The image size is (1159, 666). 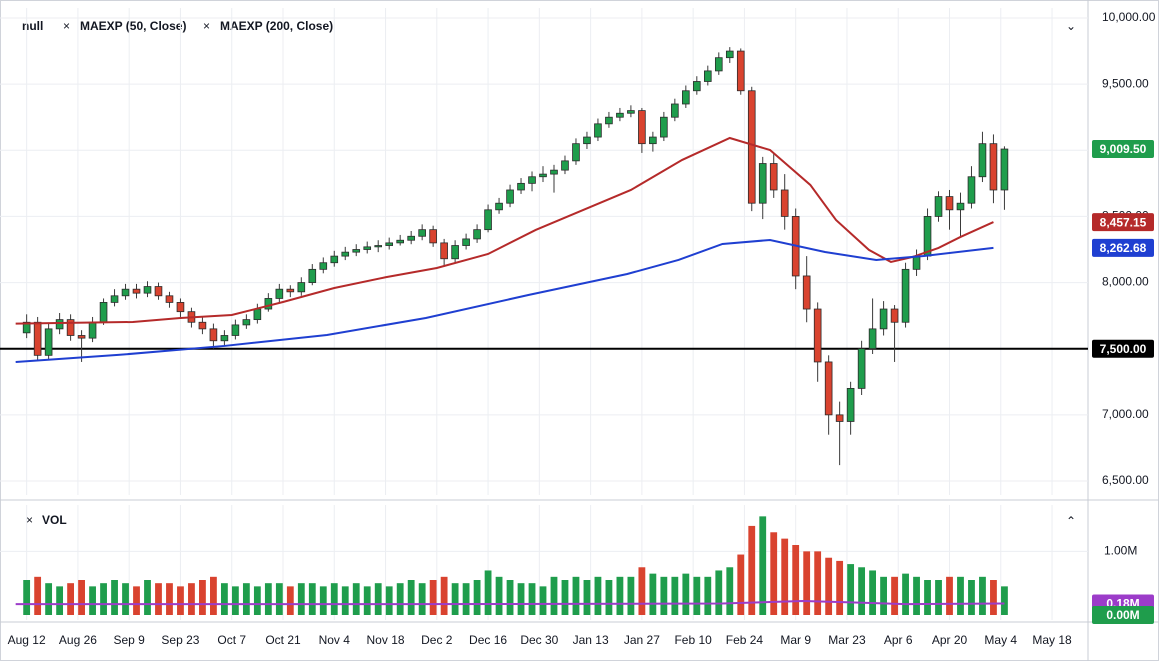 I want to click on x-tick-label: Sep 9, so click(x=130, y=640).